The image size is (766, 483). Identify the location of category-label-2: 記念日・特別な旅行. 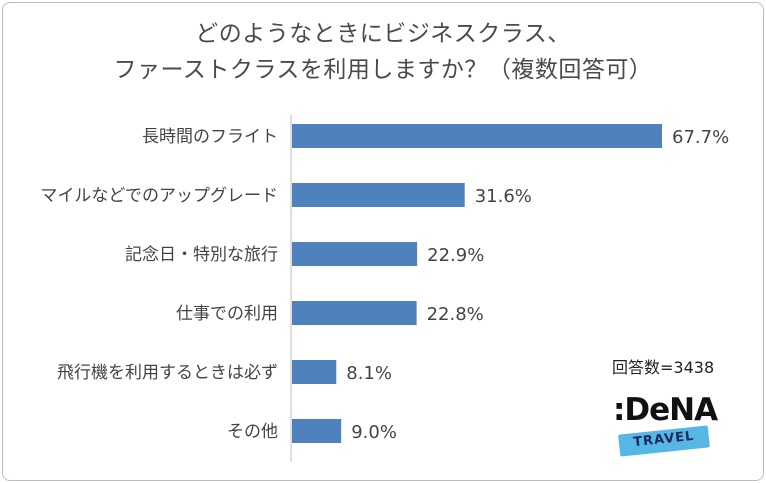
(201, 254).